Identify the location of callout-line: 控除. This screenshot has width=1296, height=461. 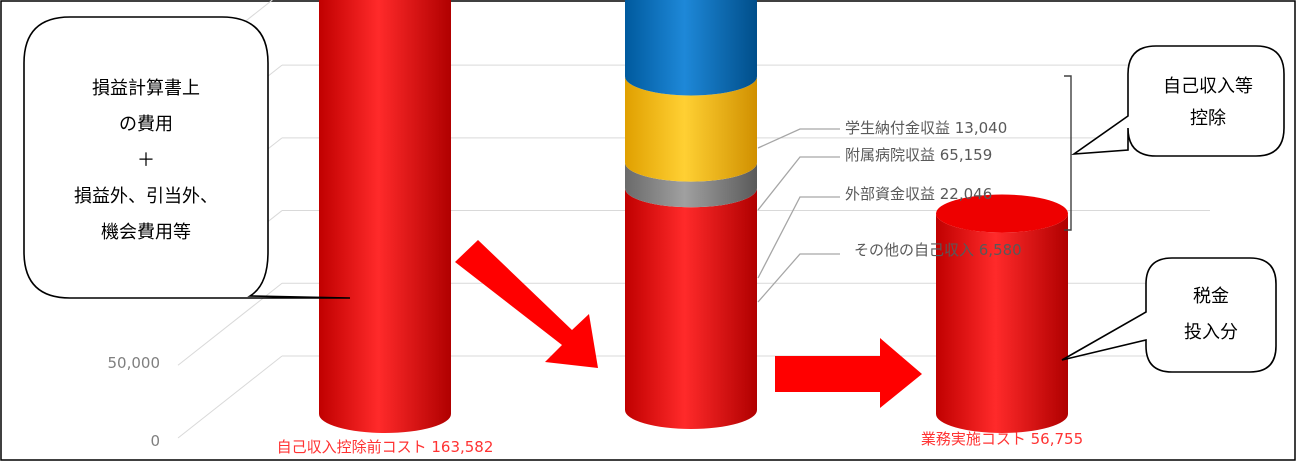
(1208, 118).